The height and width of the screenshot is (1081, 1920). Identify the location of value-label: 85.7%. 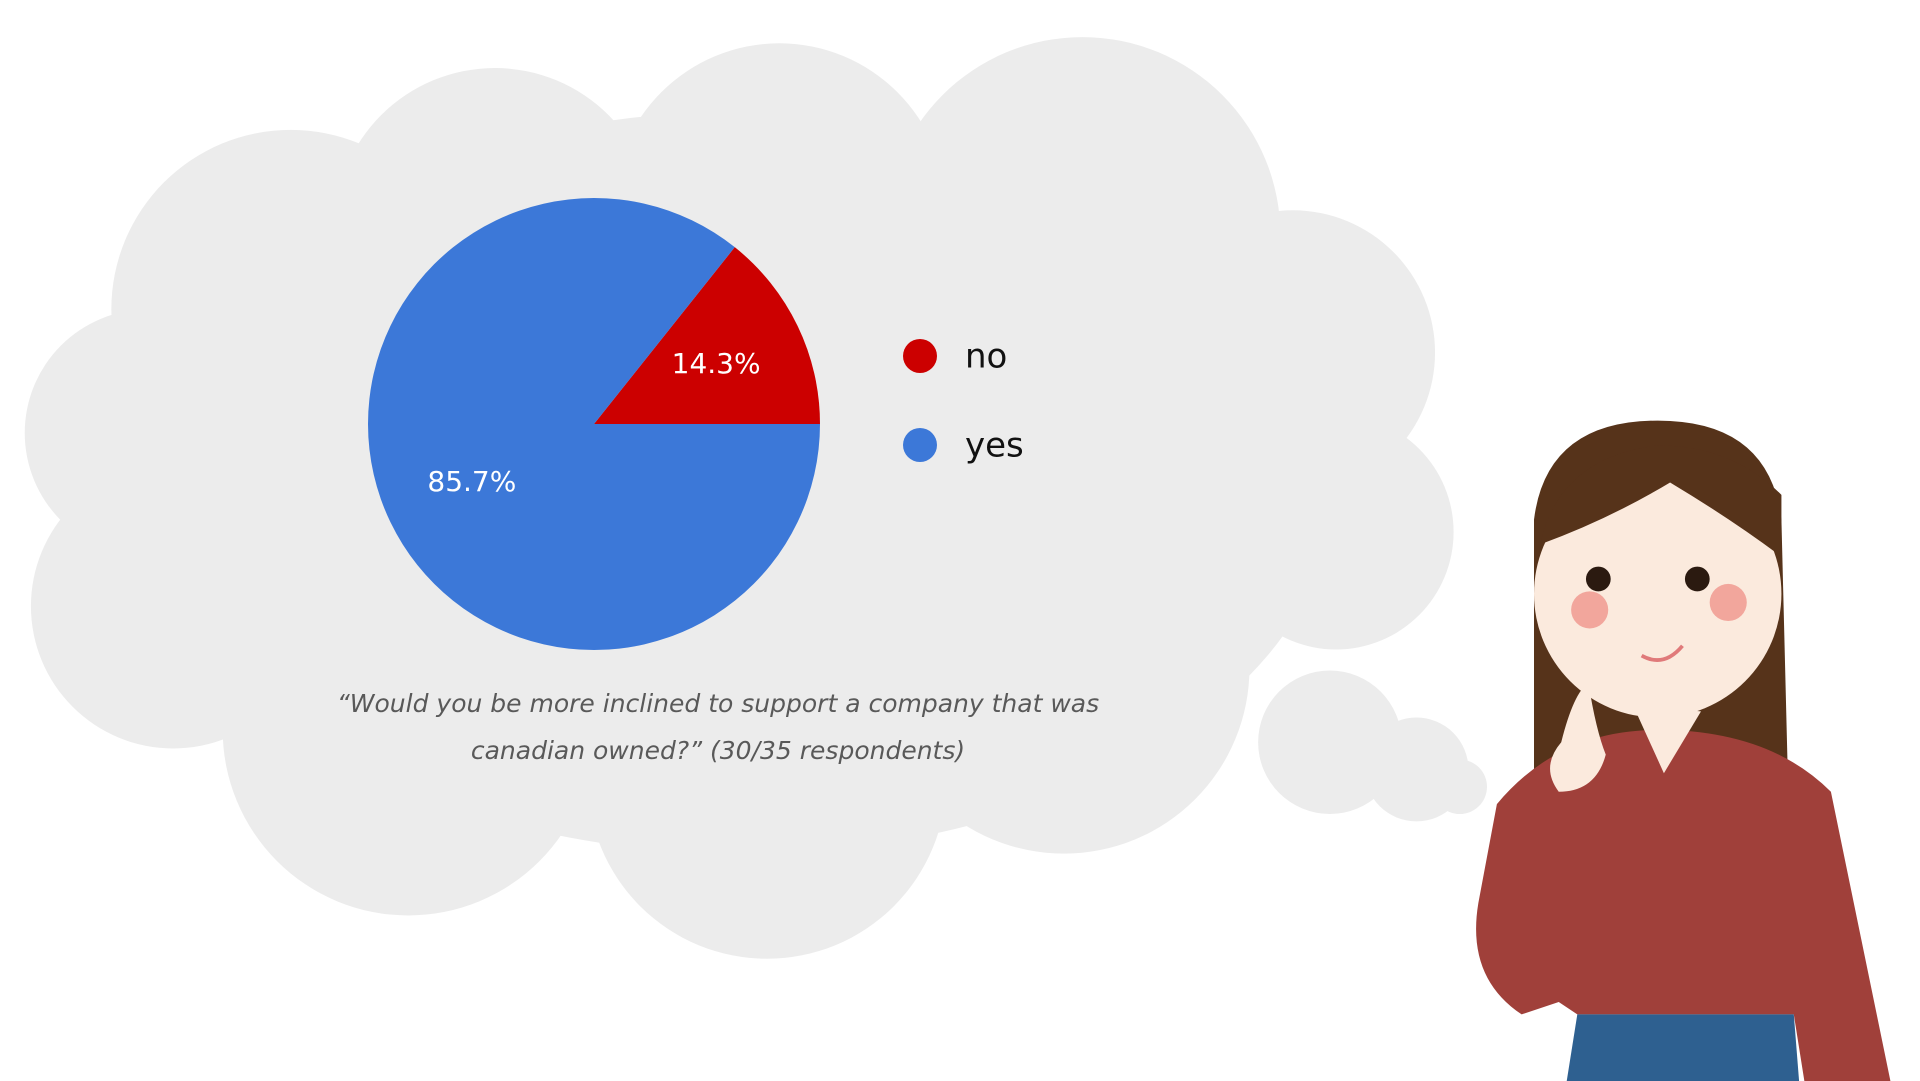
(471, 481).